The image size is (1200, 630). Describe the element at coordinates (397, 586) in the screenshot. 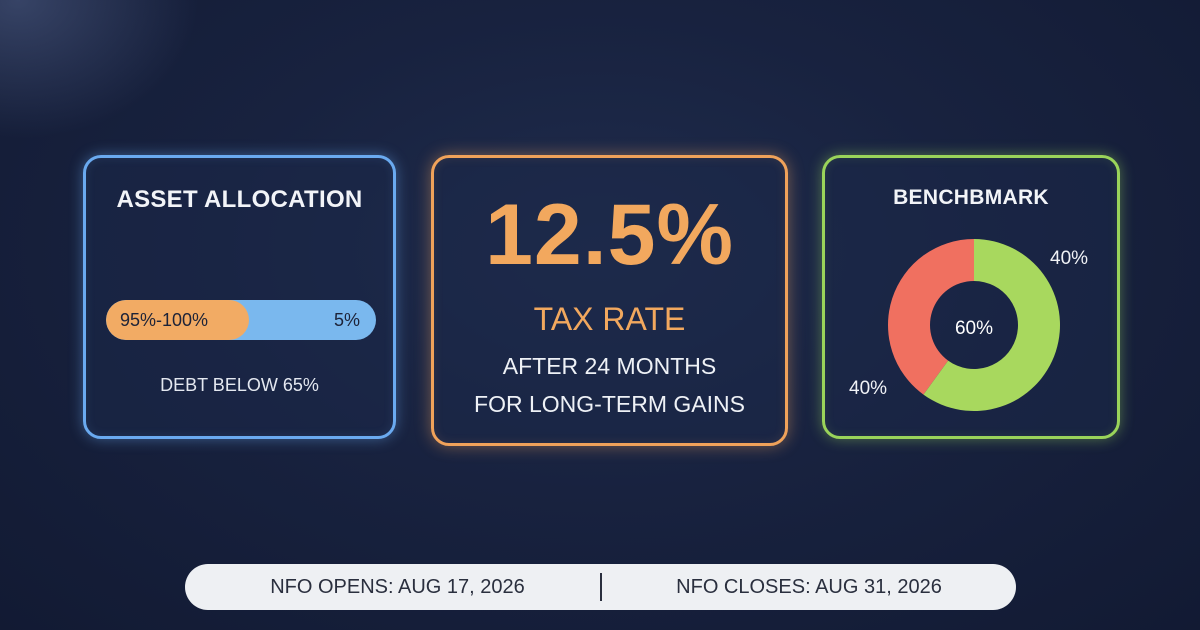

I see `nfo-opens: NFO OPENS: AUG 17, 2026` at that location.